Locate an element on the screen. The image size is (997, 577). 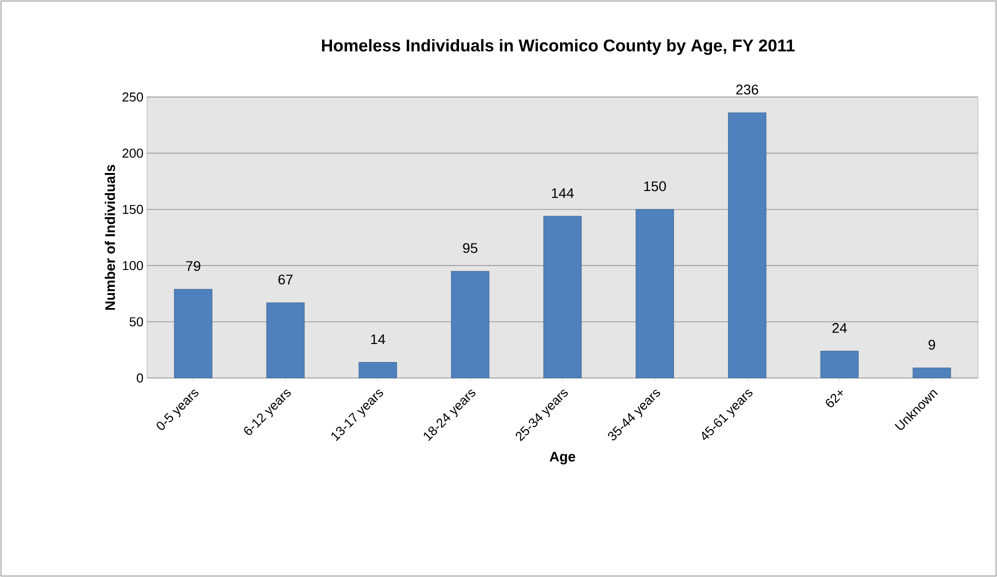
y-tick-label: 100 is located at coordinates (132, 265).